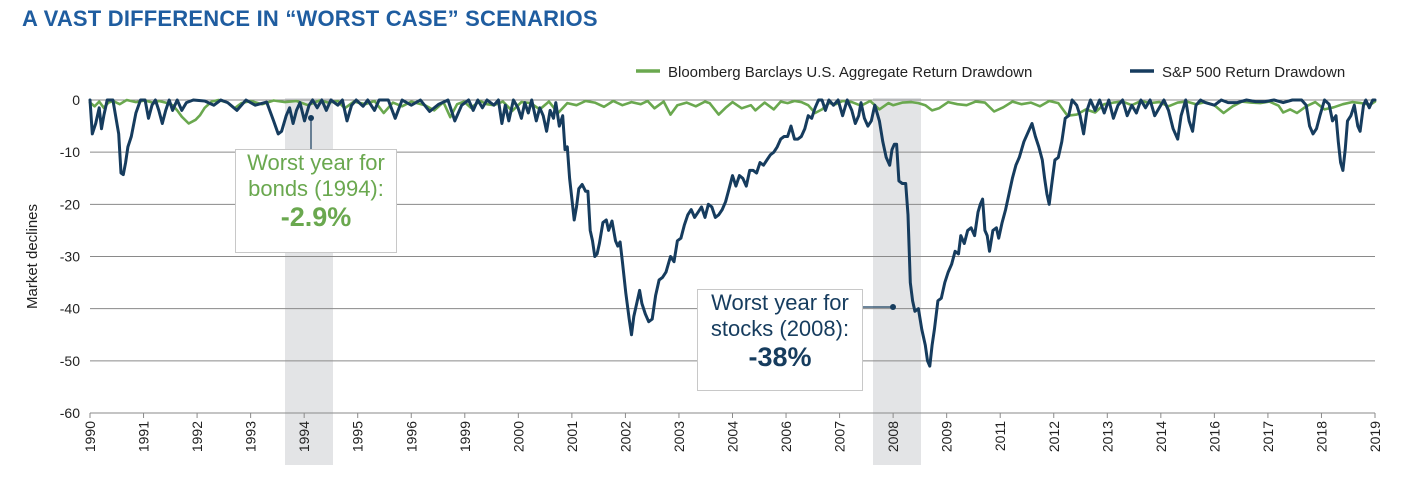 The image size is (1403, 483). What do you see at coordinates (1375, 436) in the screenshot?
I see `x-tick-label: 2019` at bounding box center [1375, 436].